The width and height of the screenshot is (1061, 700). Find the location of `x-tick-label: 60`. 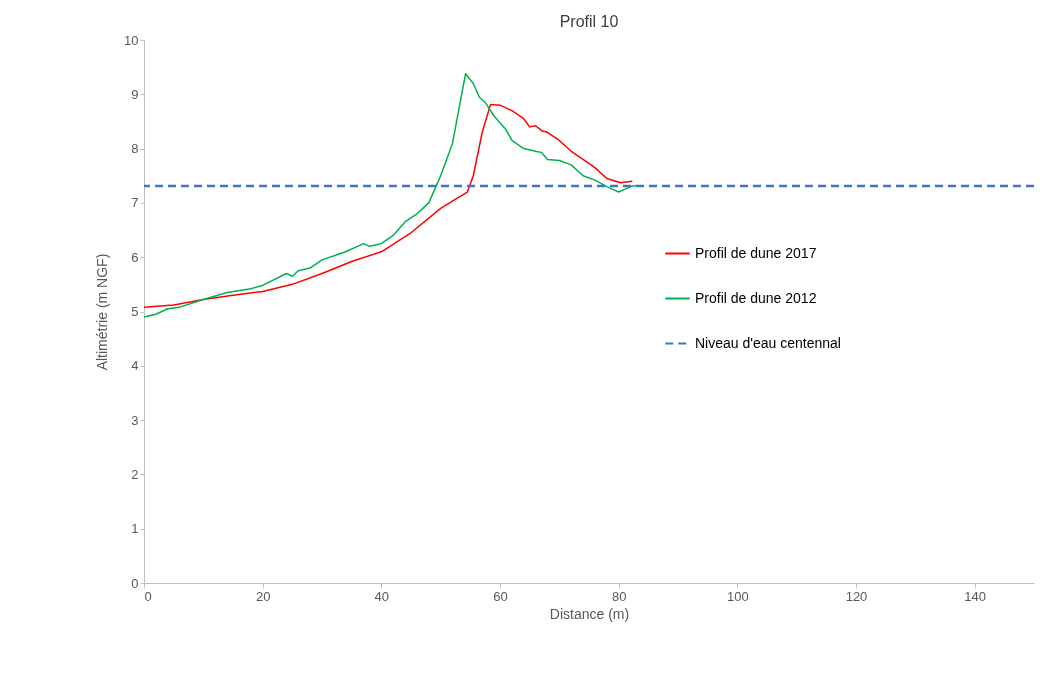

x-tick-label: 60 is located at coordinates (500, 596).